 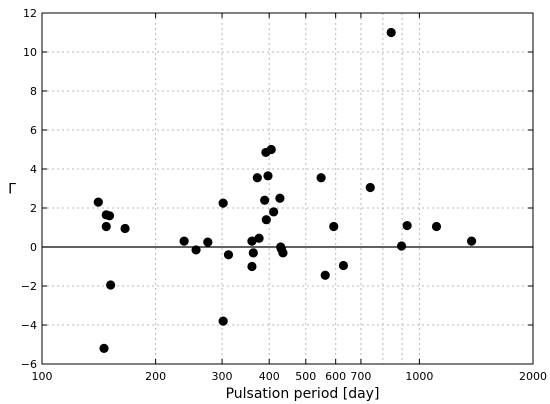 I want to click on x-tick-label: 2000, so click(x=533, y=376).